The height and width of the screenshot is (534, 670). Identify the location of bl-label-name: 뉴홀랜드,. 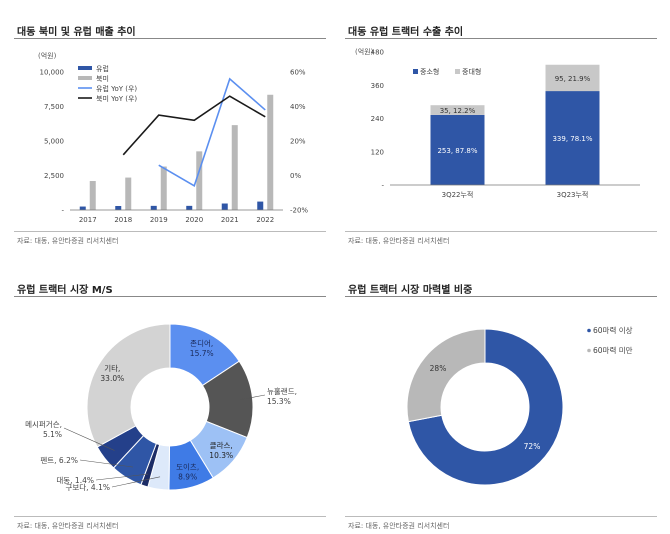
(282, 391).